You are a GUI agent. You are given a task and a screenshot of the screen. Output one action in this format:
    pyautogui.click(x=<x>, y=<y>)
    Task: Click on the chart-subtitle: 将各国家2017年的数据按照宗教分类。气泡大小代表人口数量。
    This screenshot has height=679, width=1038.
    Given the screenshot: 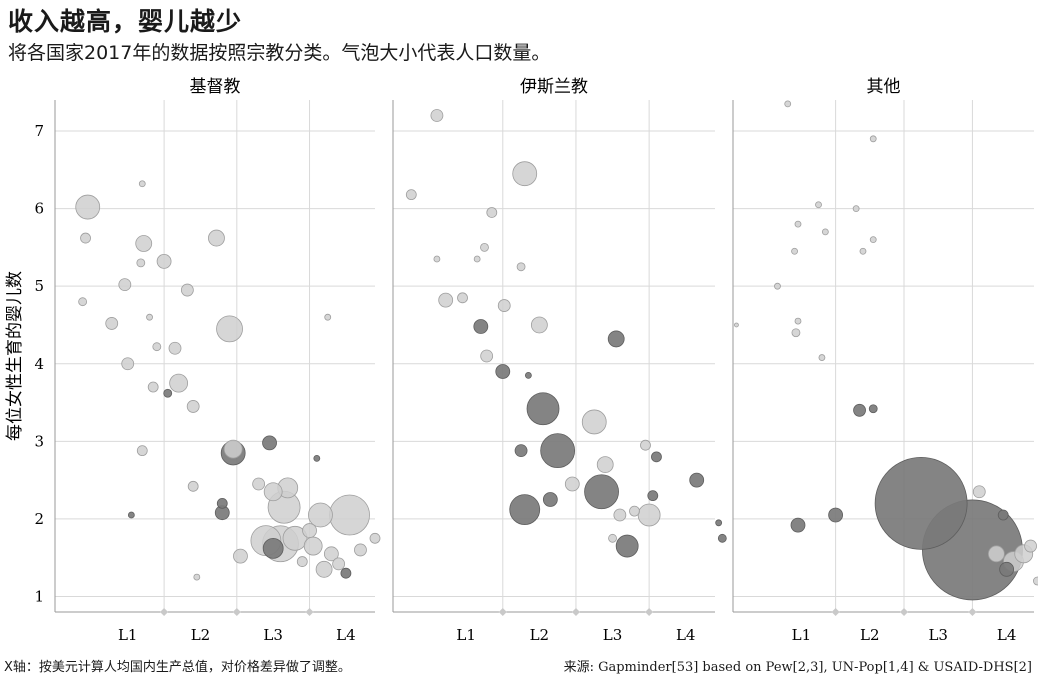 What is the action you would take?
    pyautogui.click(x=279, y=53)
    